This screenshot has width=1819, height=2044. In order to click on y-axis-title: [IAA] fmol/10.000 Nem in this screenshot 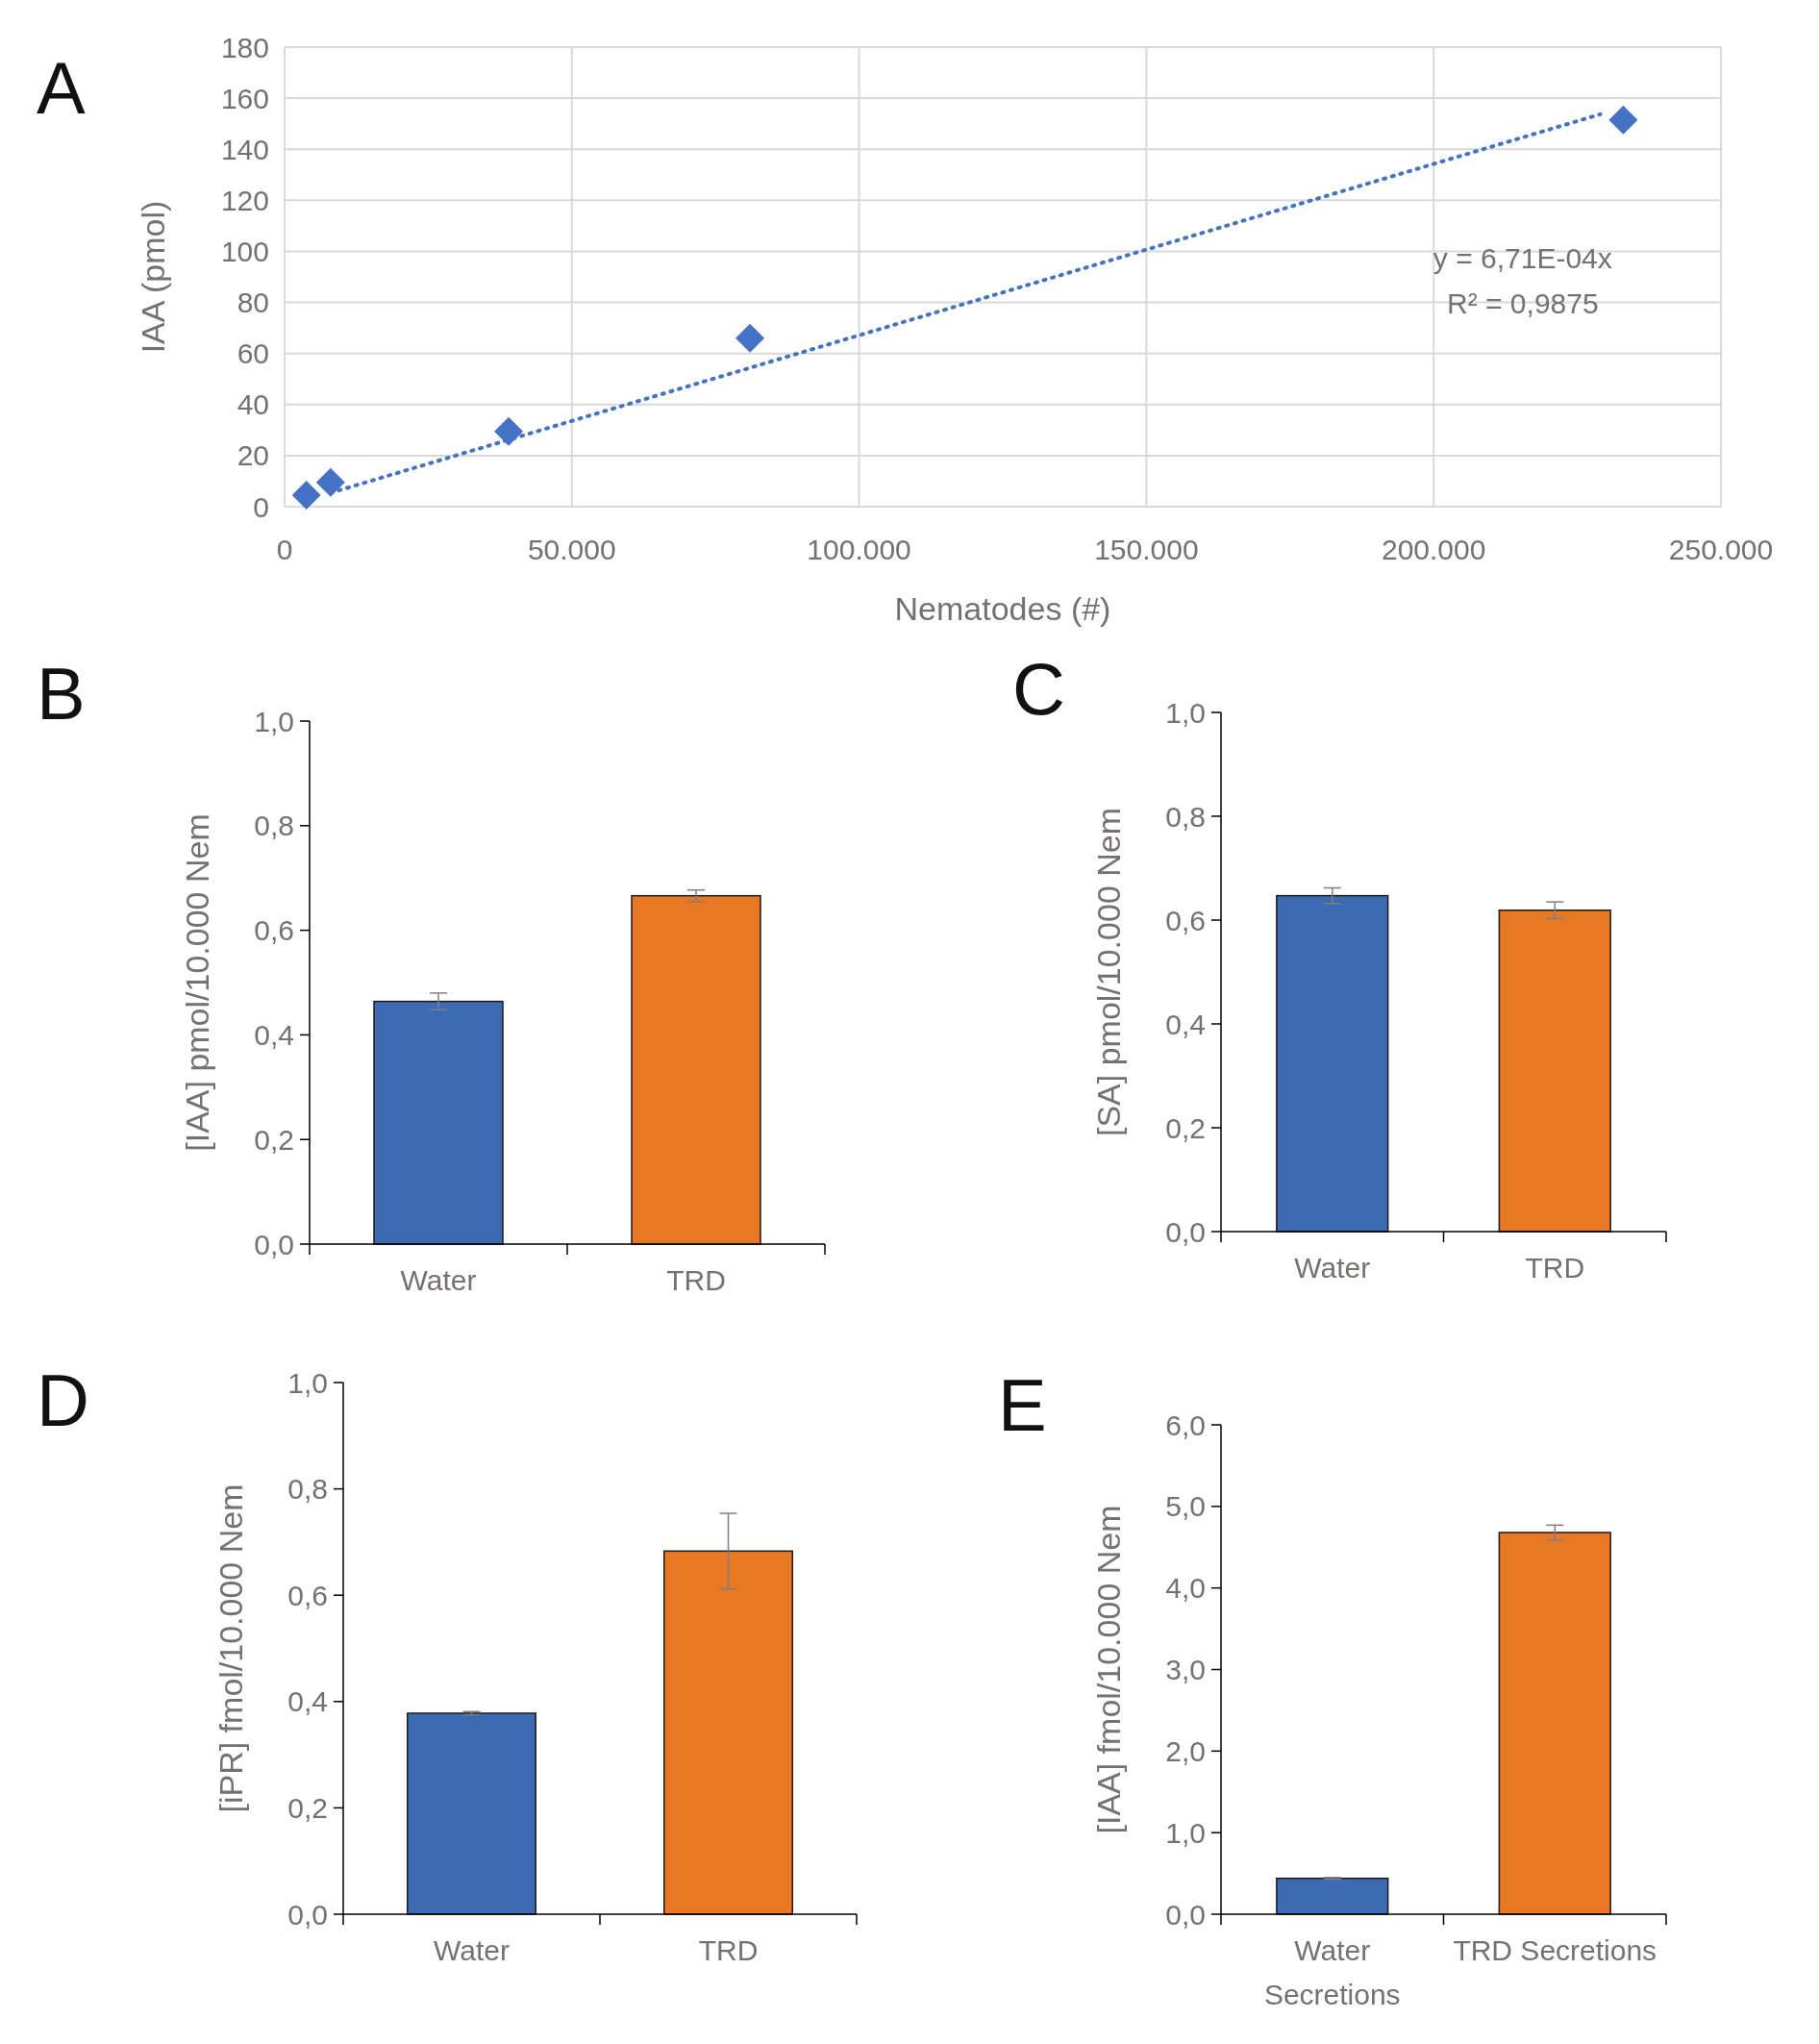, I will do `click(1108, 1669)`.